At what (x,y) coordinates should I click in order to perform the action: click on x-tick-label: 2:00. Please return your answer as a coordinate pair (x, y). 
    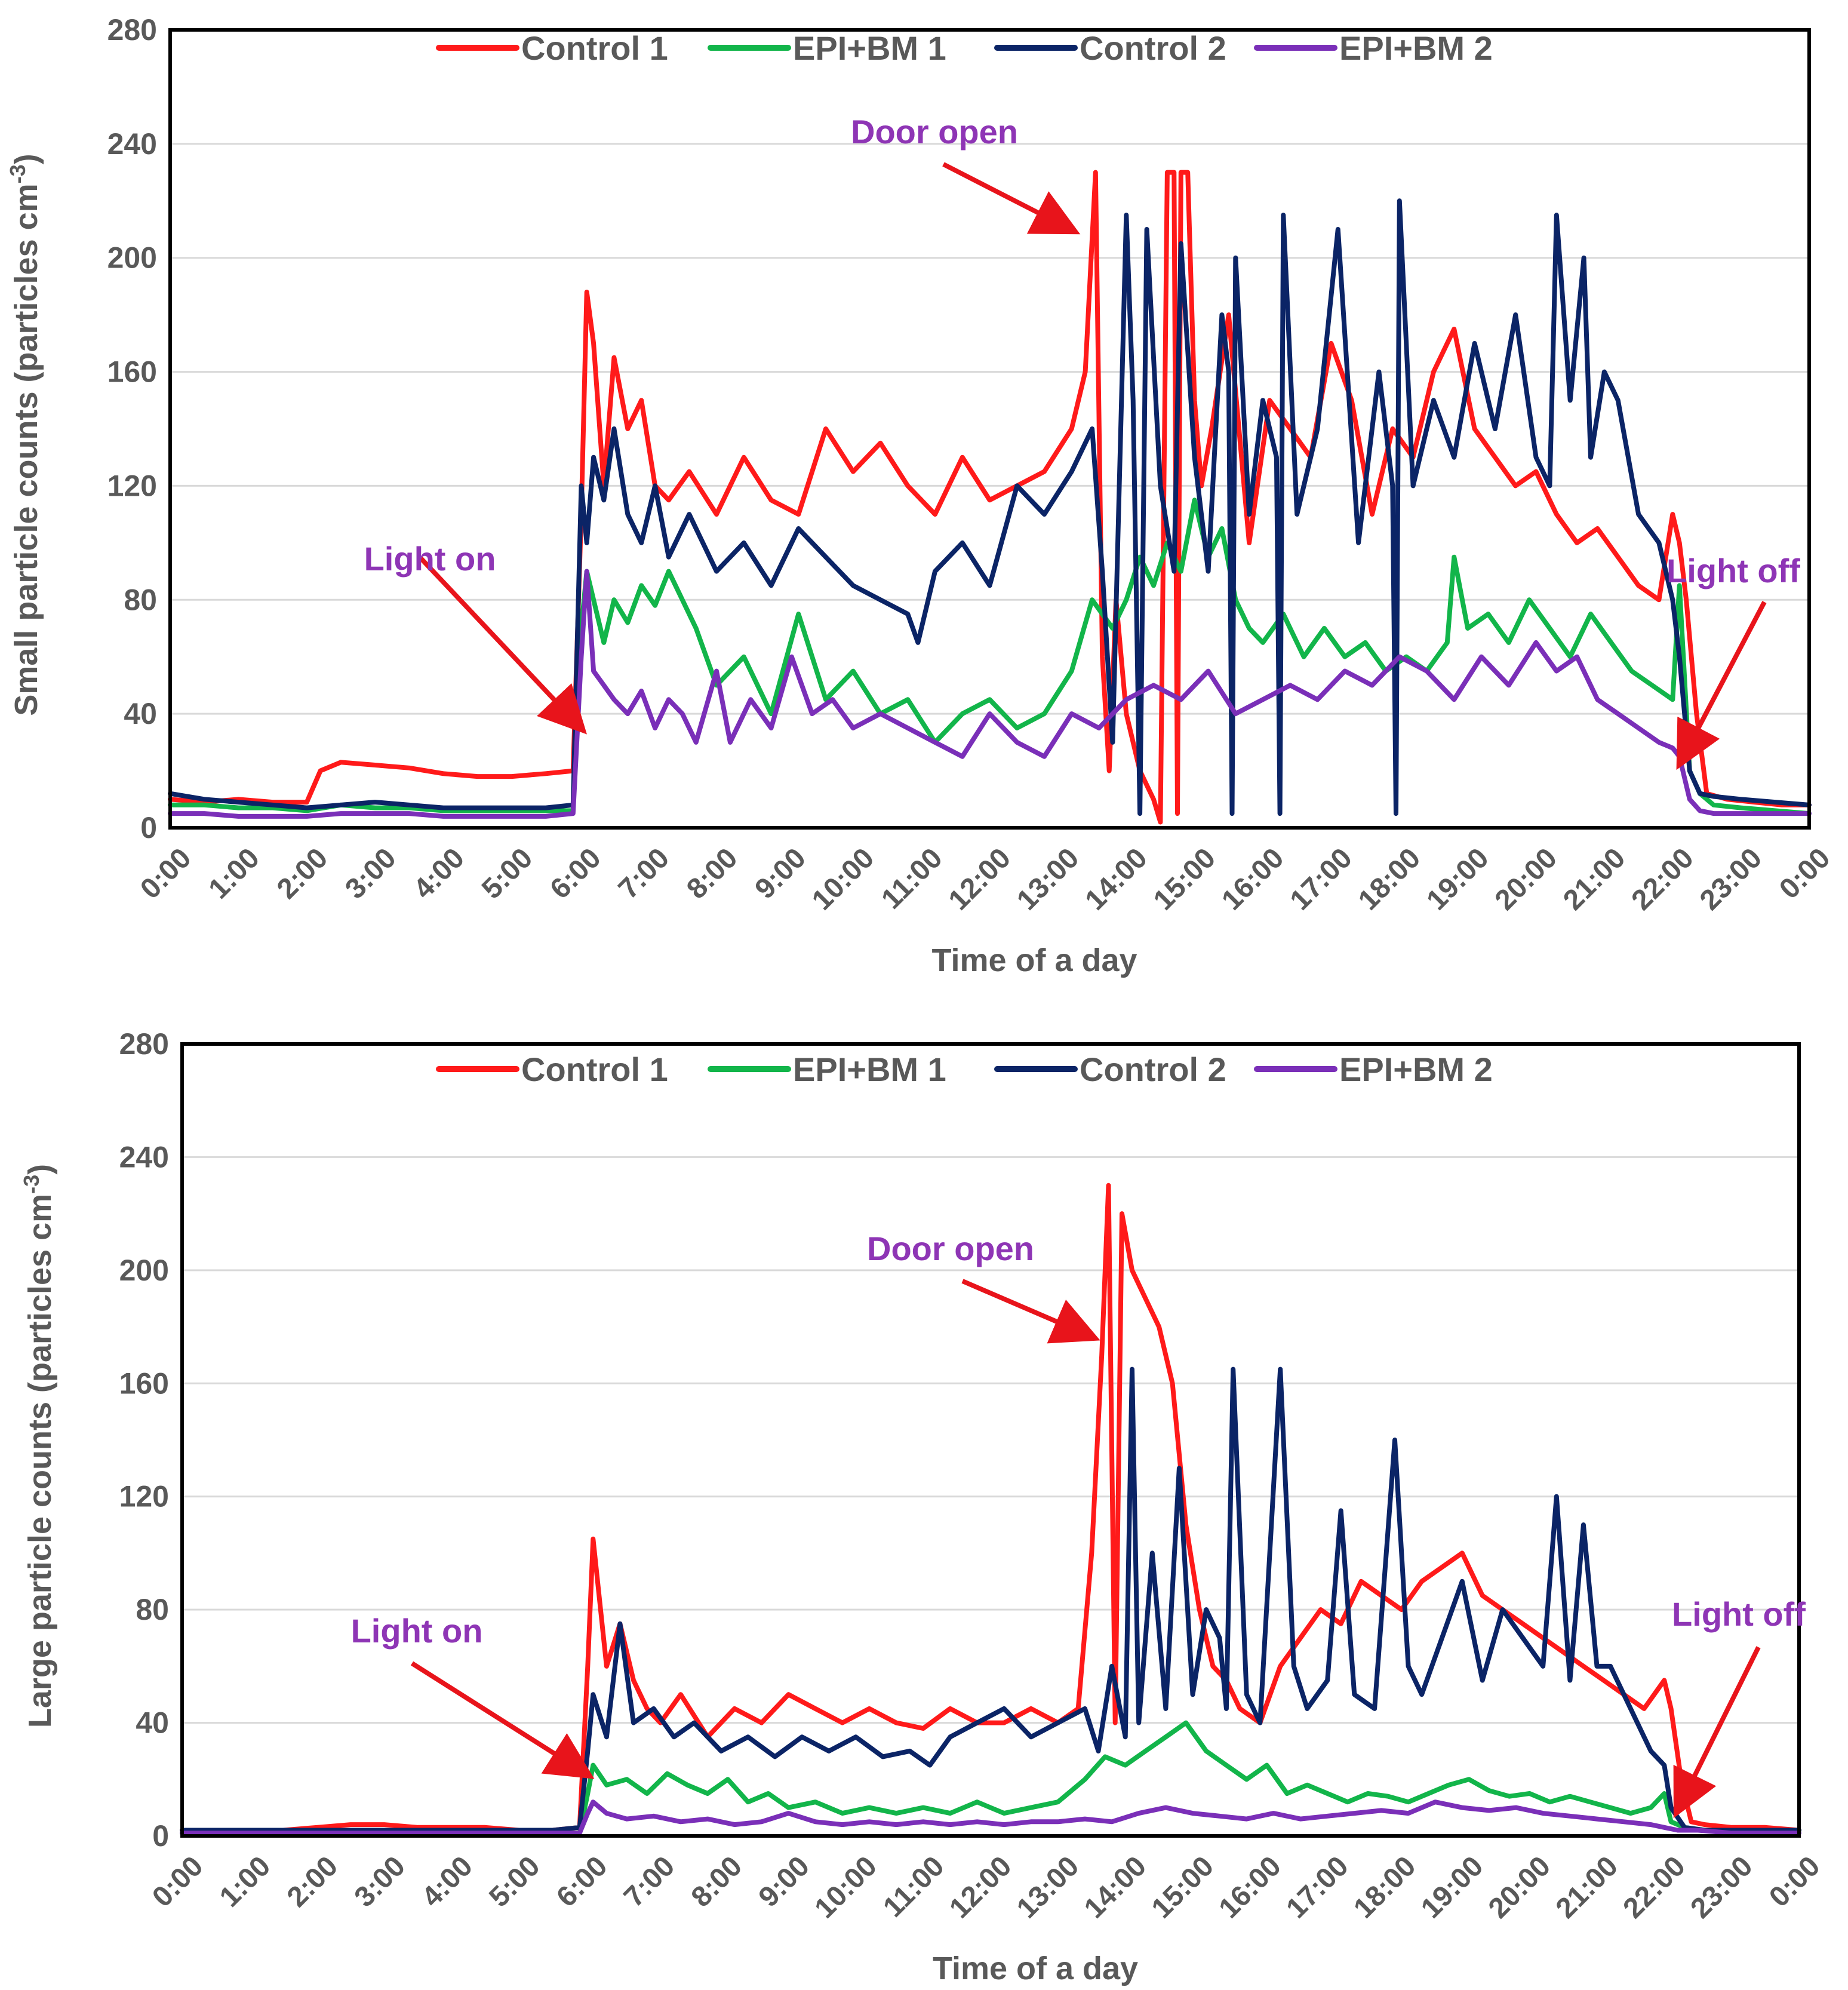
    Looking at the image, I should click on (302, 873).